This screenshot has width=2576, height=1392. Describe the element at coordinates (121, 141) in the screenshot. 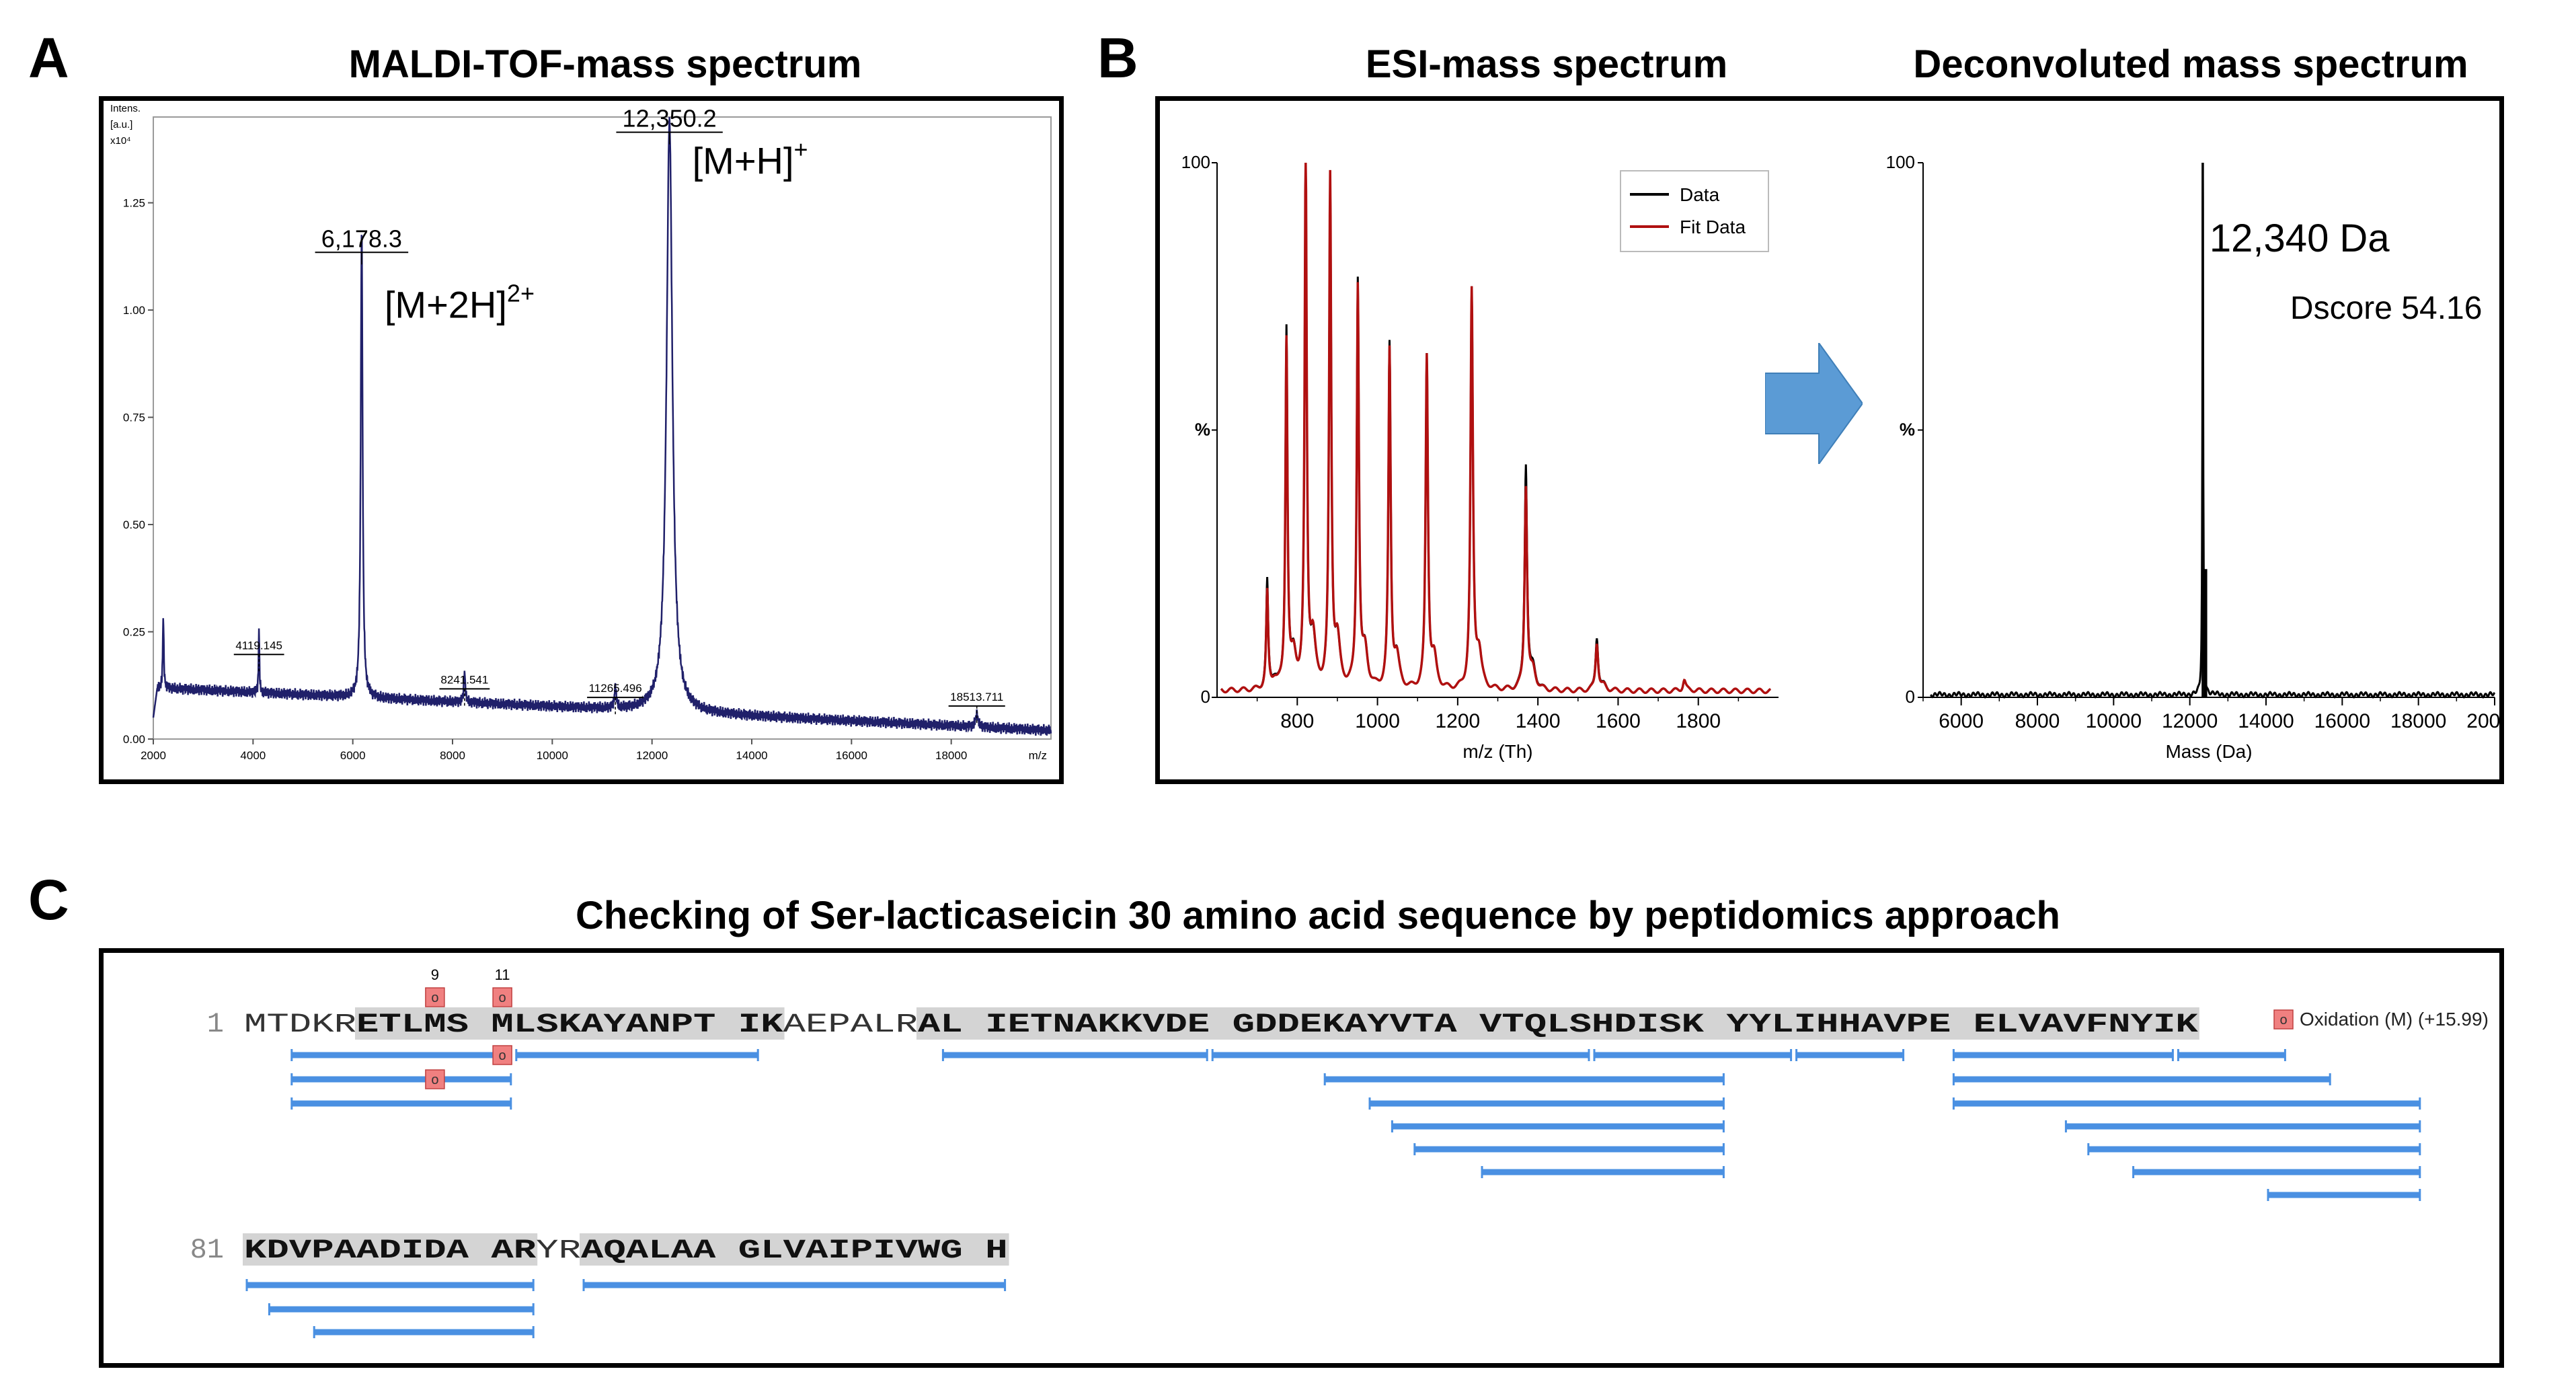

I see `maldi-ylabel-line: x10⁴` at that location.